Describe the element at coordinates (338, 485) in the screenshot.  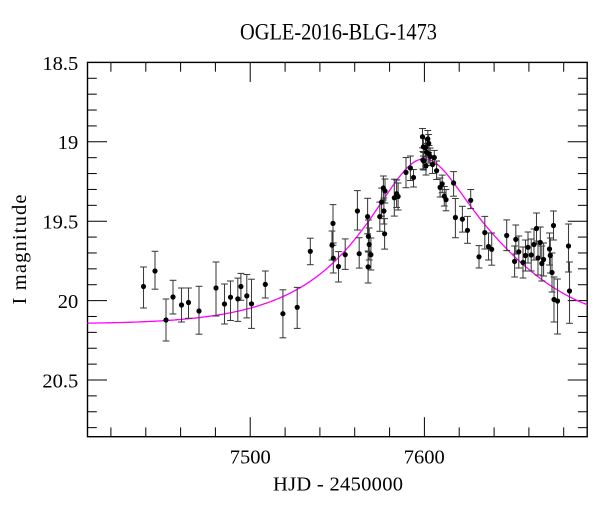
I see `svg-text: HJD - 2450000` at that location.